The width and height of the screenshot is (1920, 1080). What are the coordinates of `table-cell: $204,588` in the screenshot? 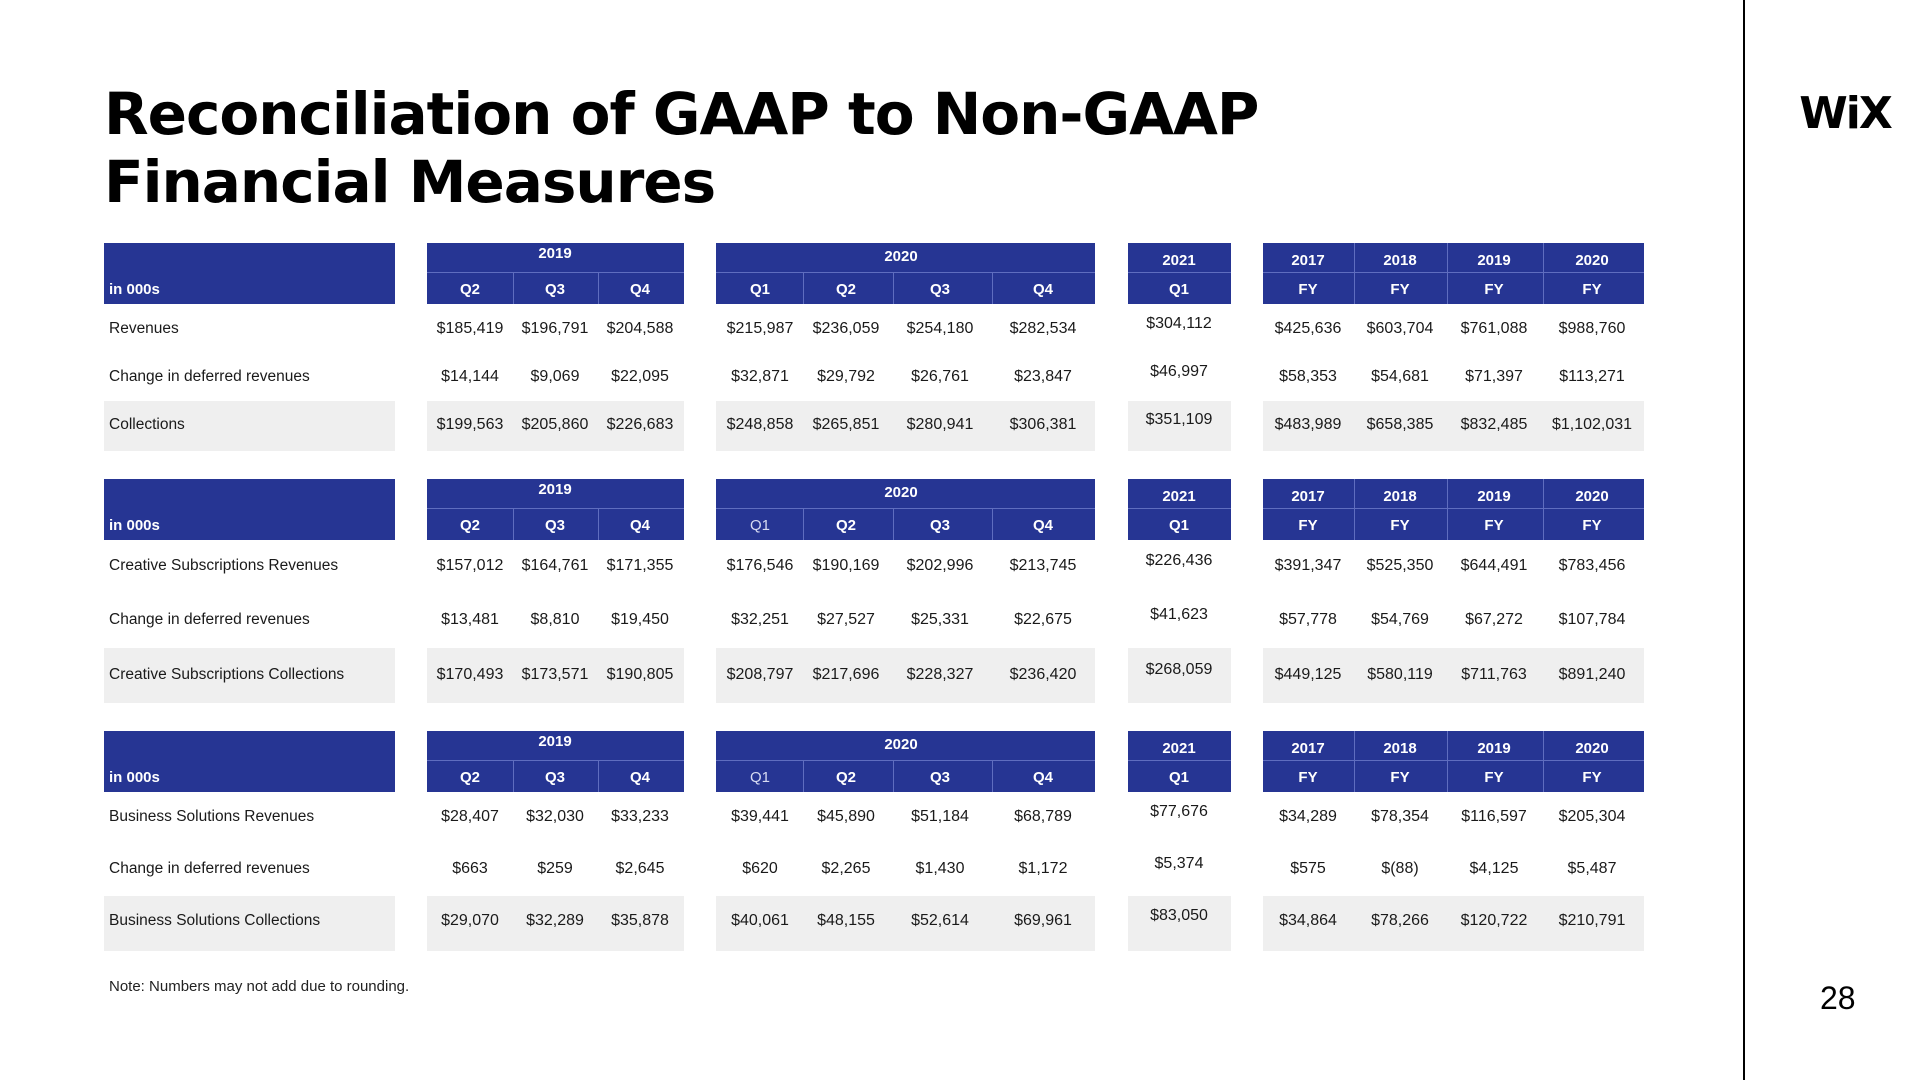 It's located at (640, 328).